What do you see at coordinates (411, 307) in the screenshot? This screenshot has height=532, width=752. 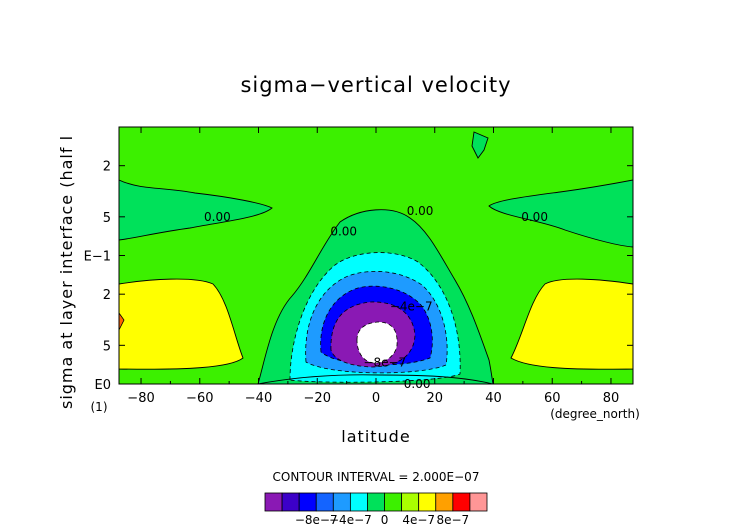 I see `contour-label: −4e−7` at bounding box center [411, 307].